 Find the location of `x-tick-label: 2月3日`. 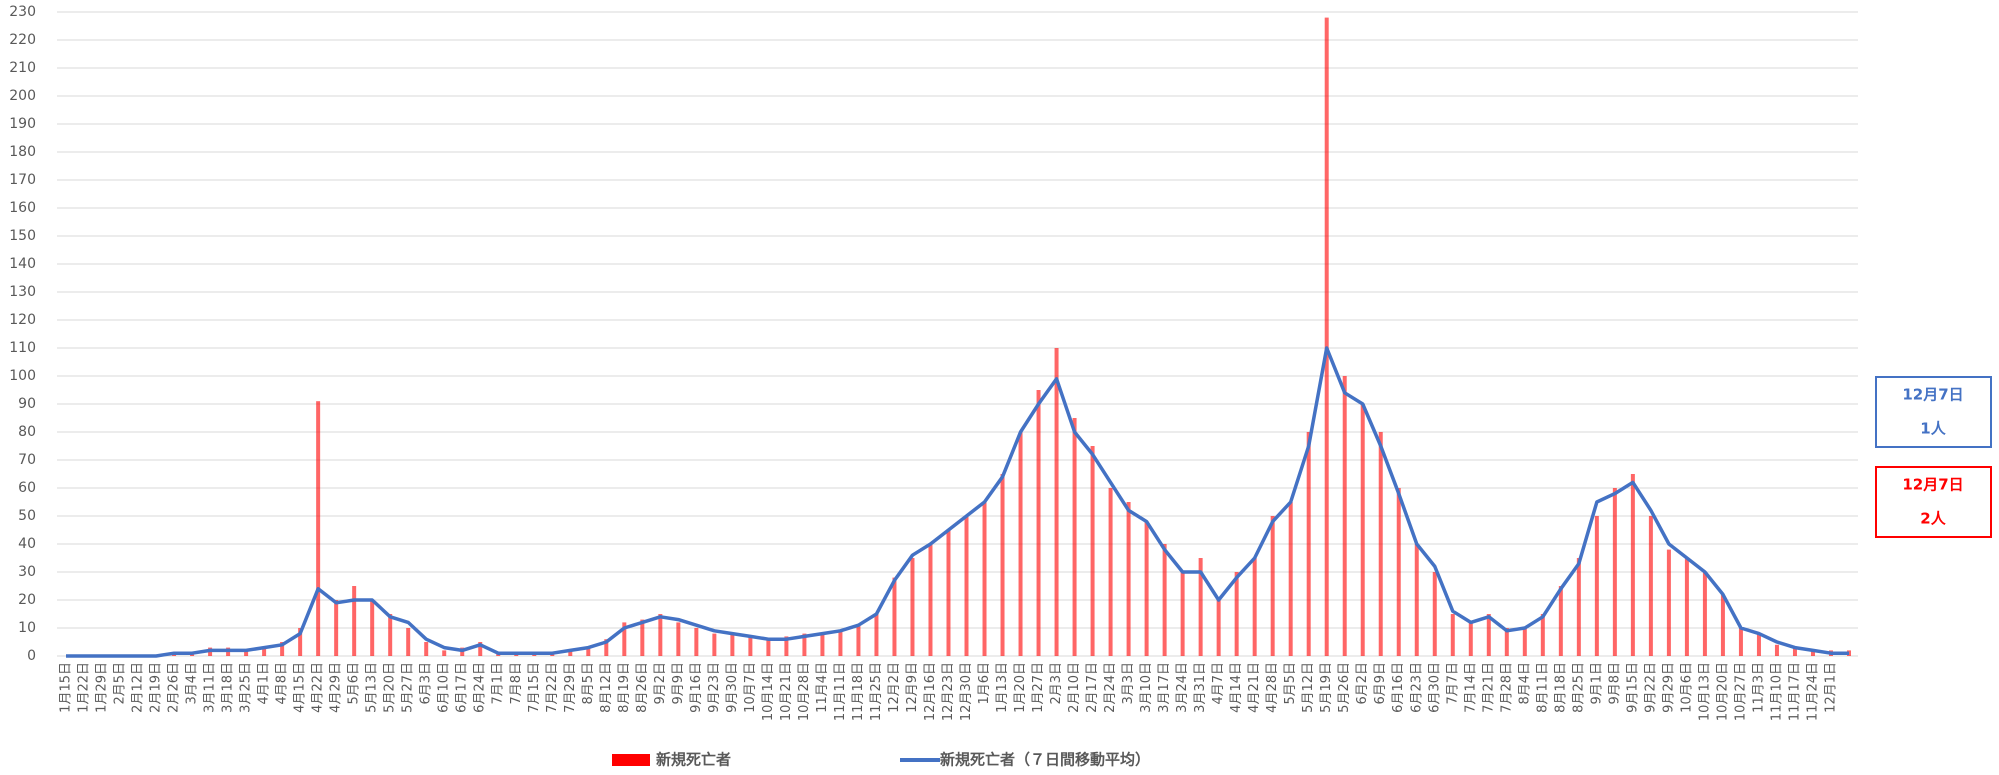

x-tick-label: 2月3日 is located at coordinates (1056, 683).